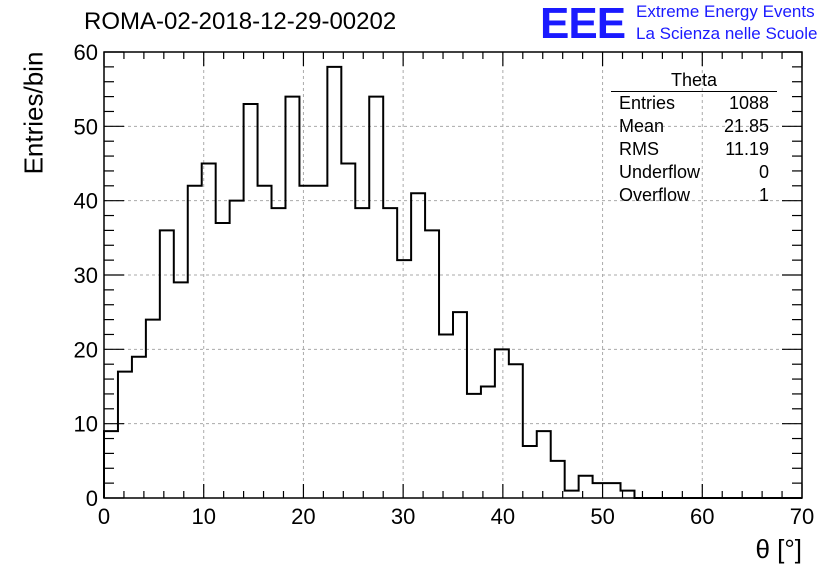 This screenshot has width=836, height=572. What do you see at coordinates (694, 149) in the screenshot?
I see `stats-row-rms: RMS 11.19` at bounding box center [694, 149].